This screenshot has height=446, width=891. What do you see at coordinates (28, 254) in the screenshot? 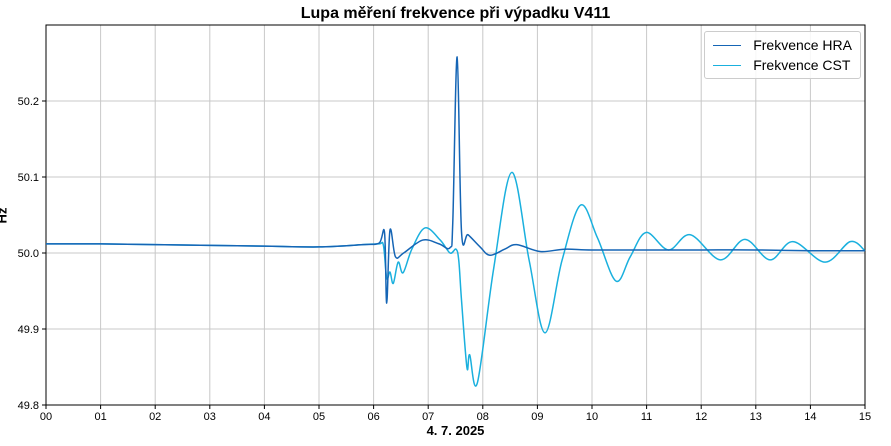
I see `y-tick-label: 50.0` at bounding box center [28, 254].